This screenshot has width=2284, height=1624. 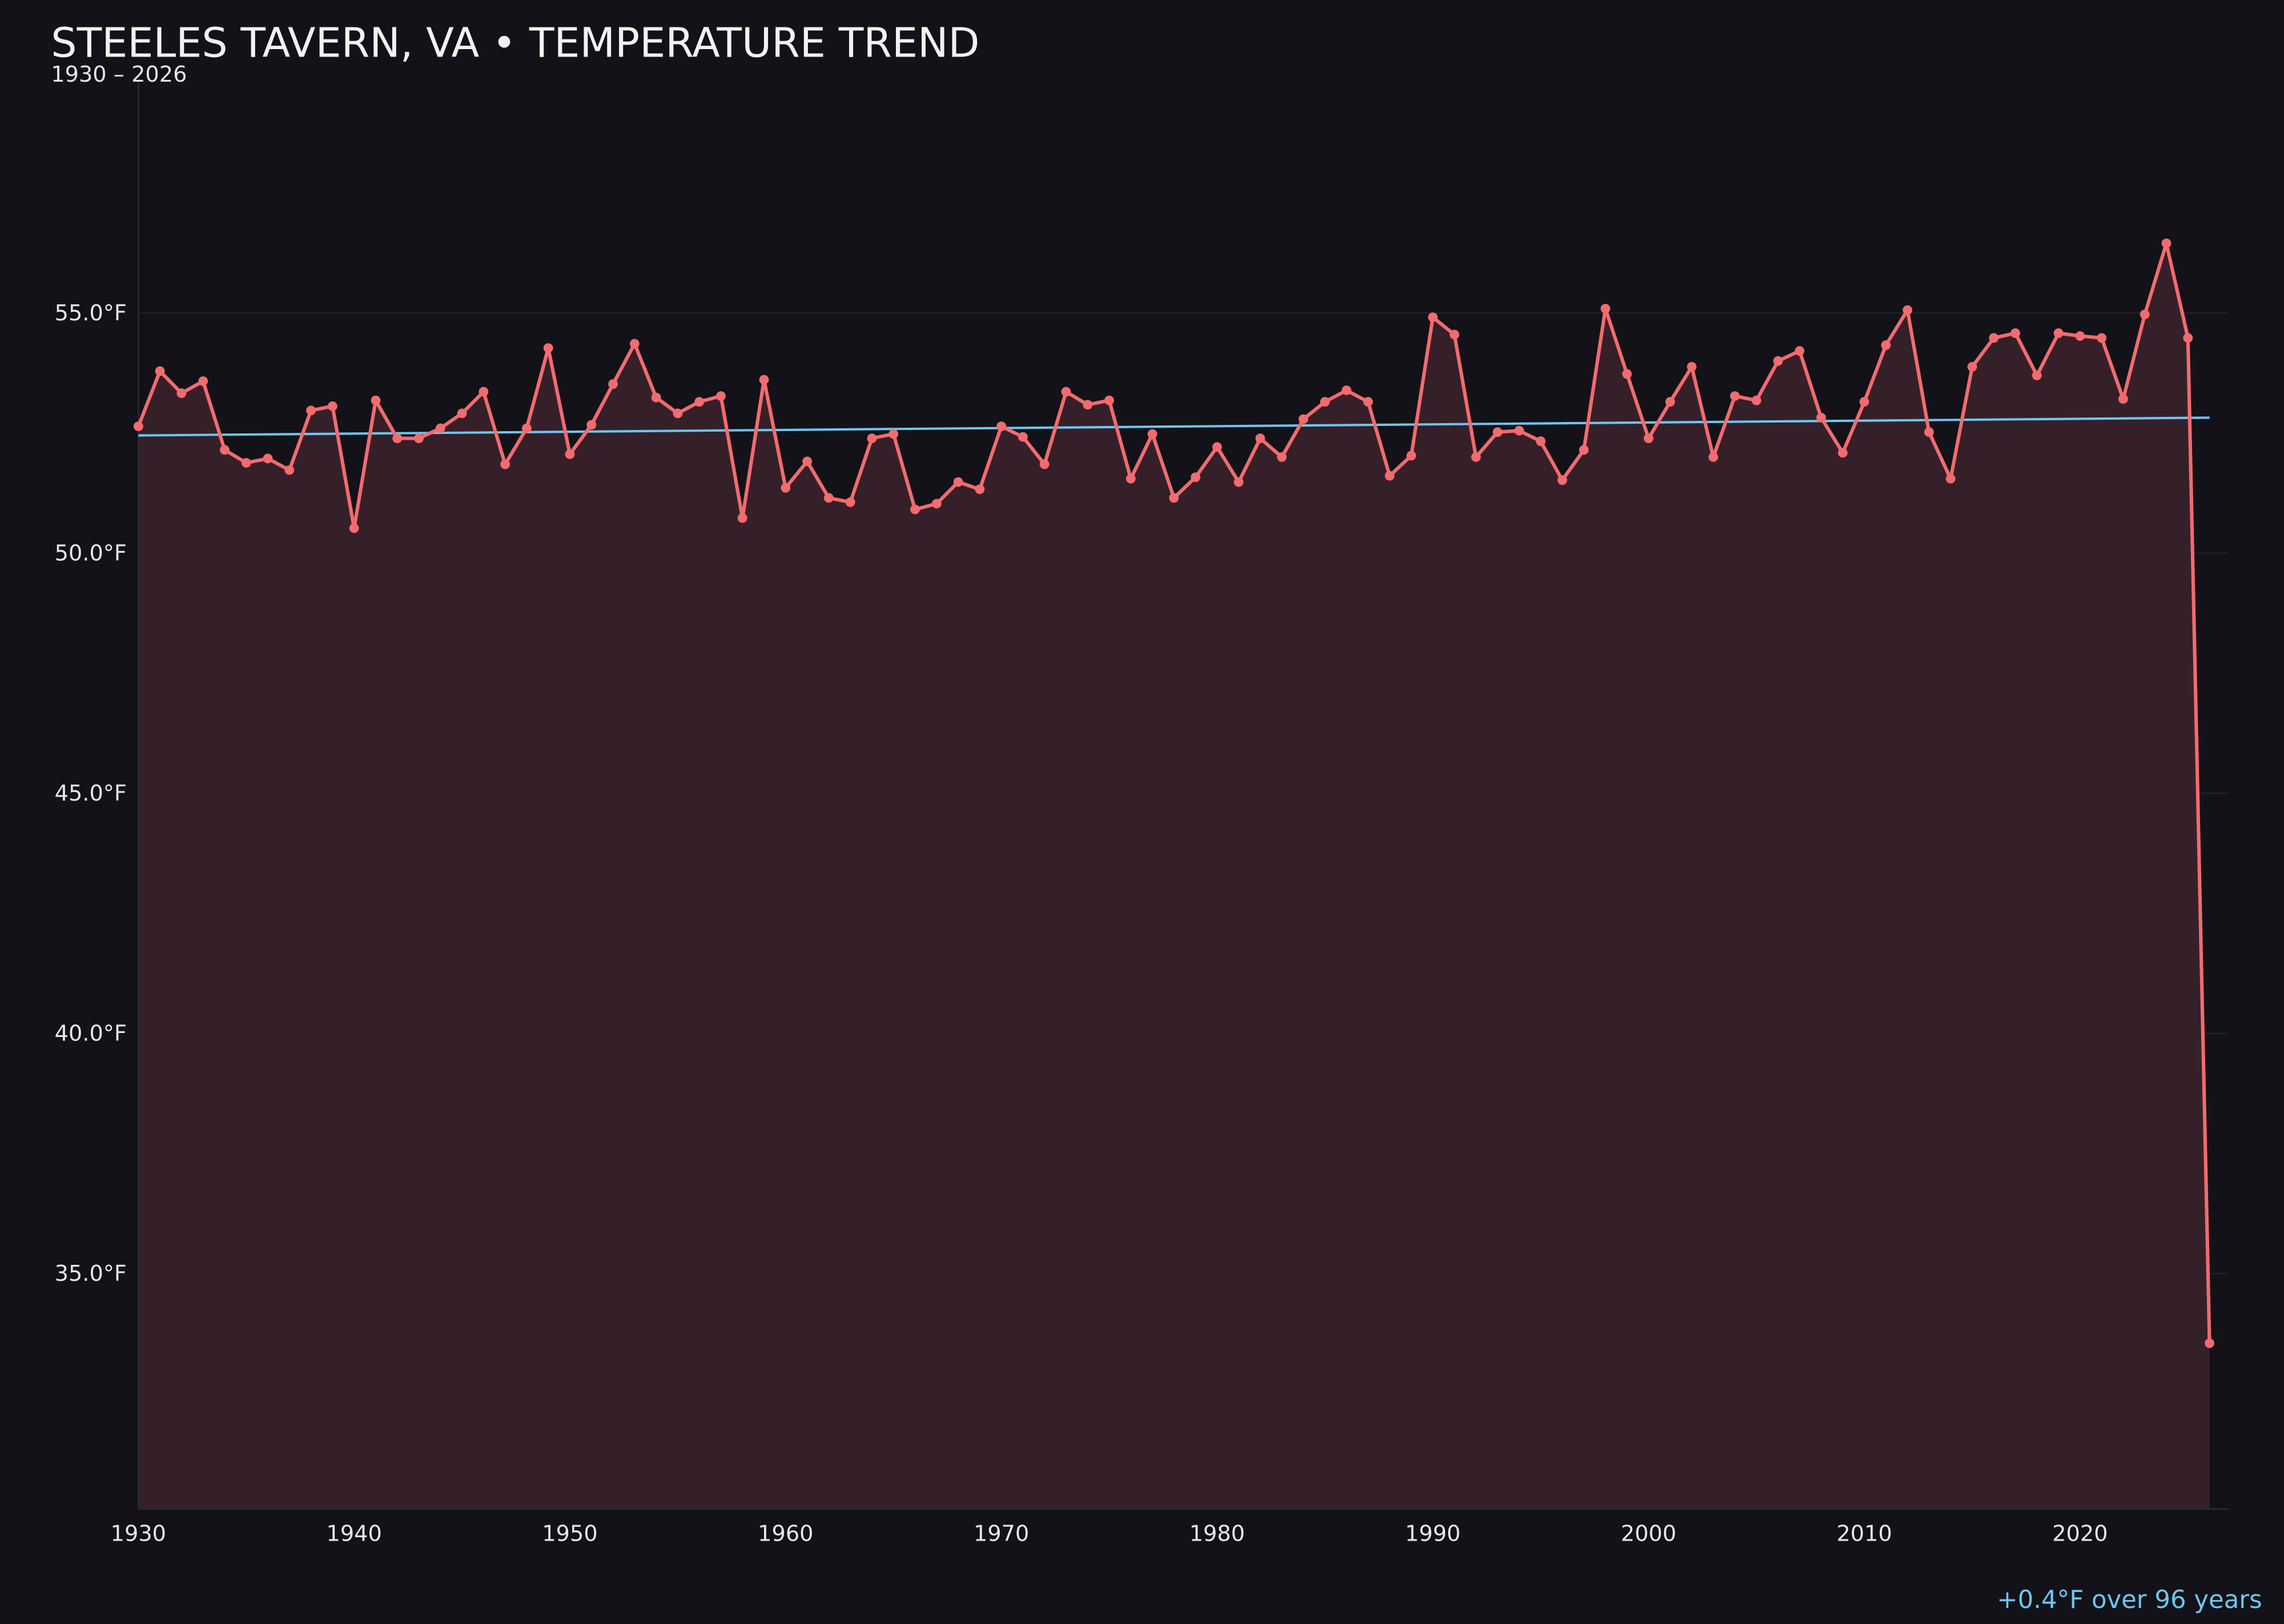 I want to click on x-tick-label: 1970, so click(x=1001, y=1534).